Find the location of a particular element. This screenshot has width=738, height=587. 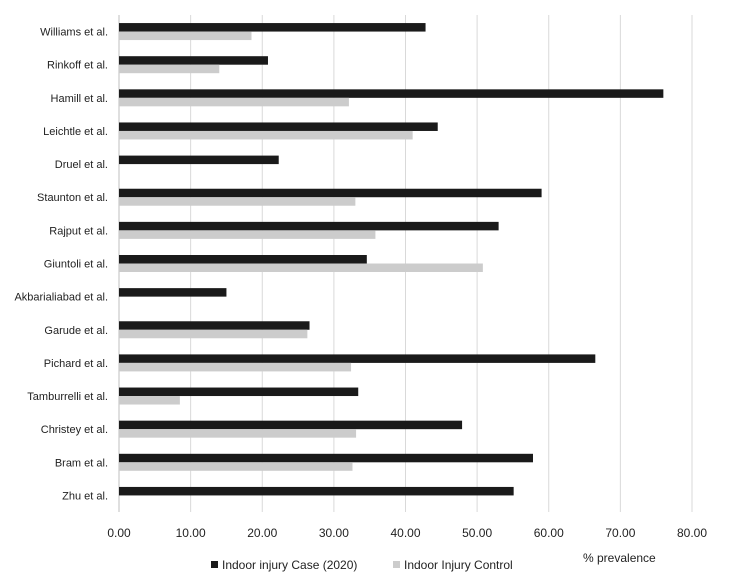

legend-swatch-case is located at coordinates (214, 564).